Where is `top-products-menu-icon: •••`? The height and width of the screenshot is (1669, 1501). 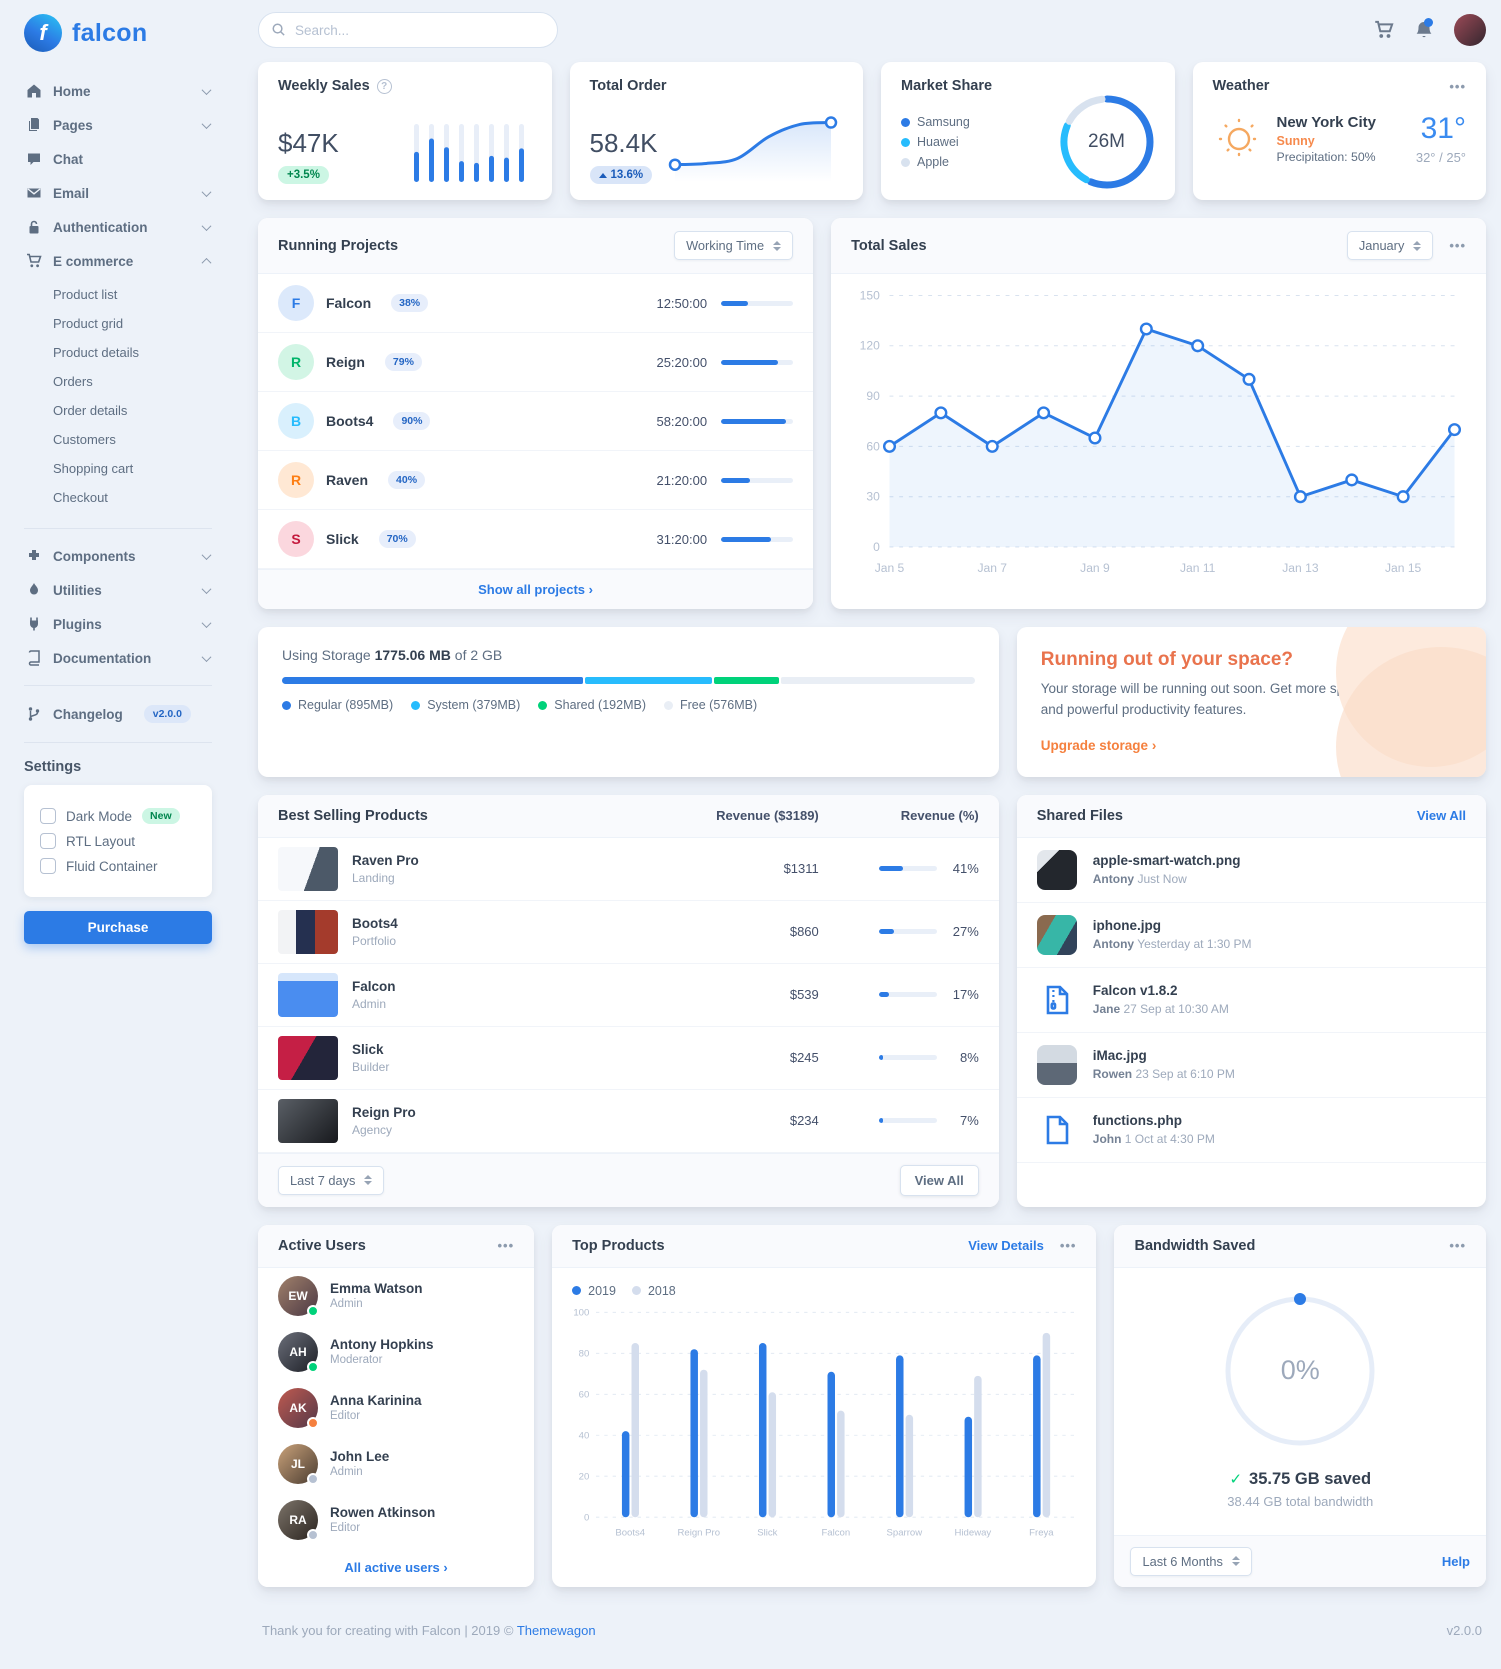 top-products-menu-icon: ••• is located at coordinates (1068, 1246).